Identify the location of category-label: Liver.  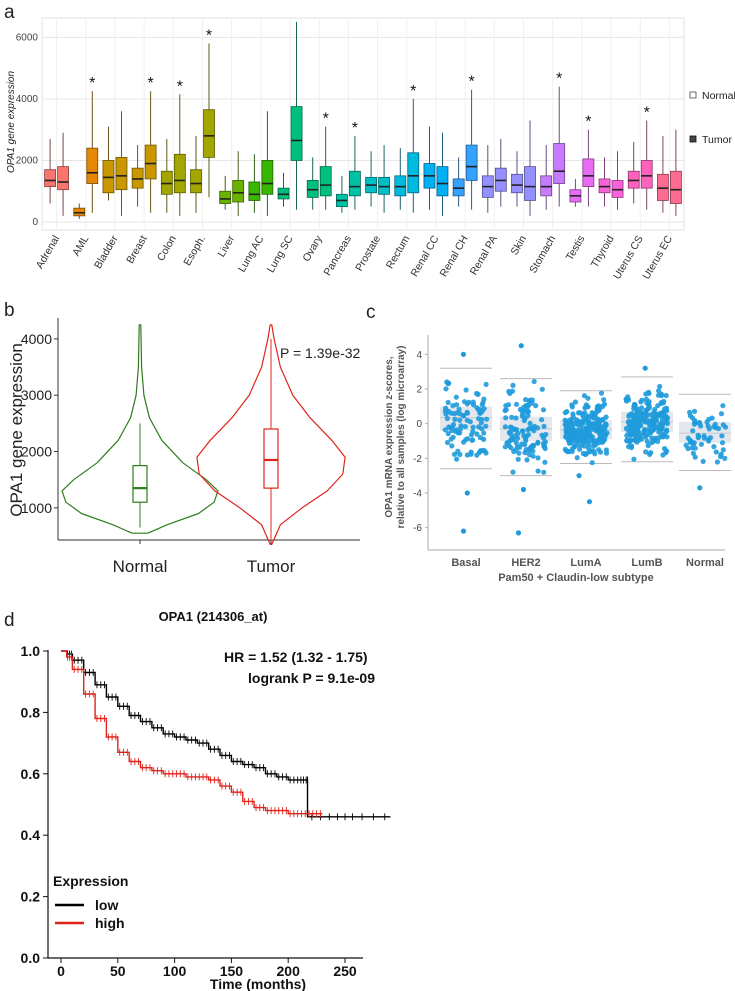
(227, 246).